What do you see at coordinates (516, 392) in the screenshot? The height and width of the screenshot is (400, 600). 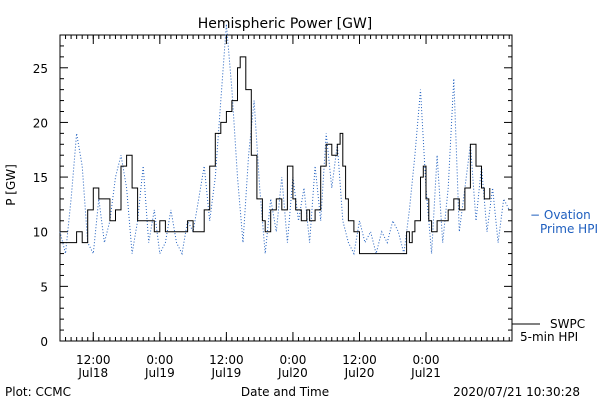 I see `footer-timestamp: 2020/07/21 10:30:28` at bounding box center [516, 392].